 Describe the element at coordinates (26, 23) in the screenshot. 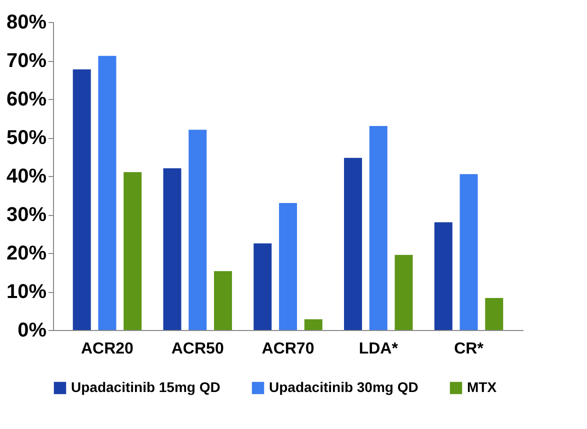

I see `y-tick-label: 80%` at that location.